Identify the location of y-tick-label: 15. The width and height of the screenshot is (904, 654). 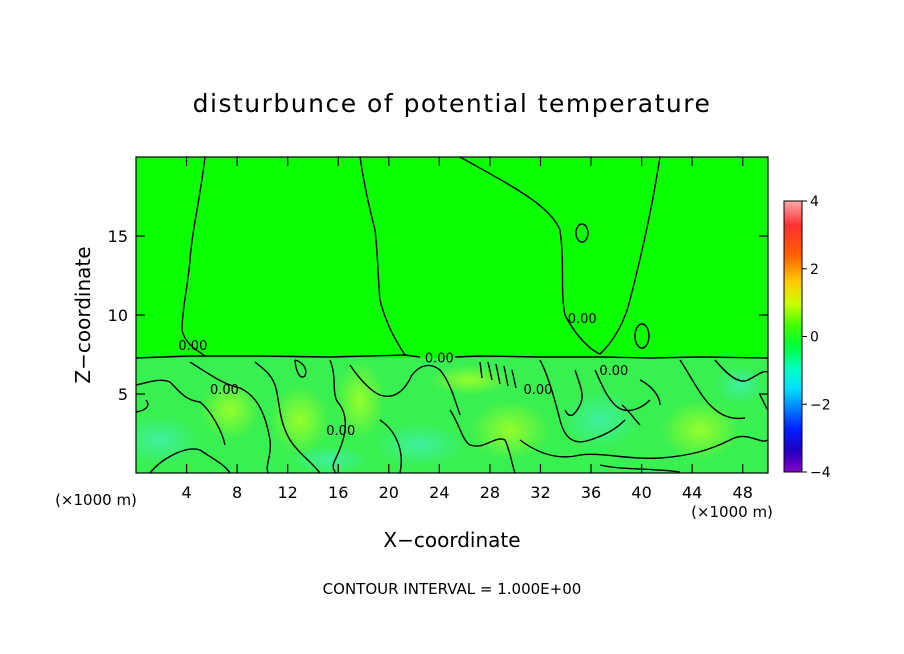
(118, 236).